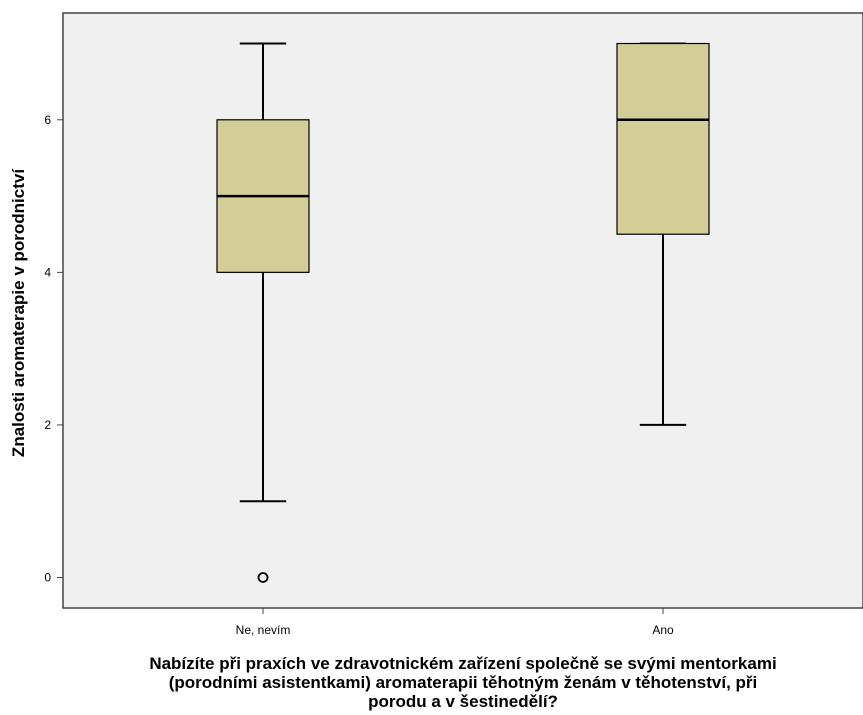 The height and width of the screenshot is (715, 863). I want to click on x-tick-label: Ne, nevím, so click(263, 630).